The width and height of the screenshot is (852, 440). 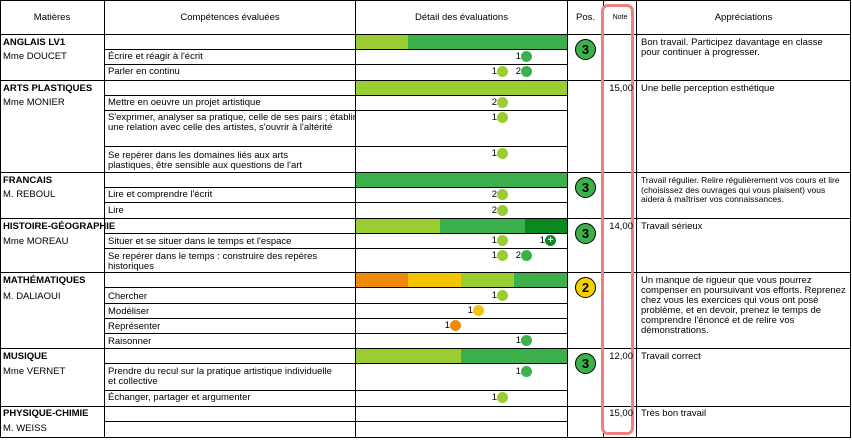 What do you see at coordinates (144, 71) in the screenshot?
I see `competence-label: Parler en continu` at bounding box center [144, 71].